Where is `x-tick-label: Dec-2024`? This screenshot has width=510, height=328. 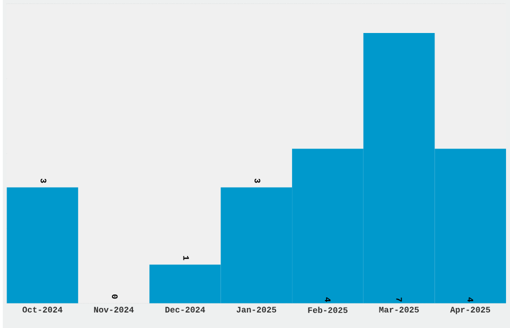
x-tick-label: Dec-2024 is located at coordinates (185, 309).